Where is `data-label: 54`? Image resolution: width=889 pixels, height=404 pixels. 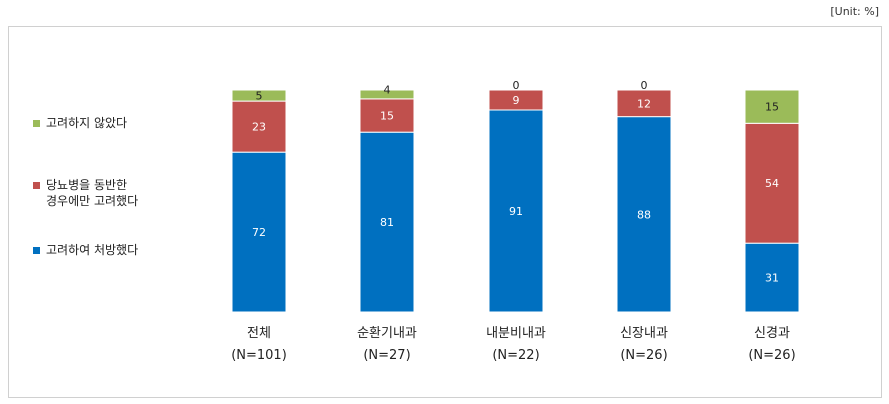
data-label: 54 is located at coordinates (772, 183).